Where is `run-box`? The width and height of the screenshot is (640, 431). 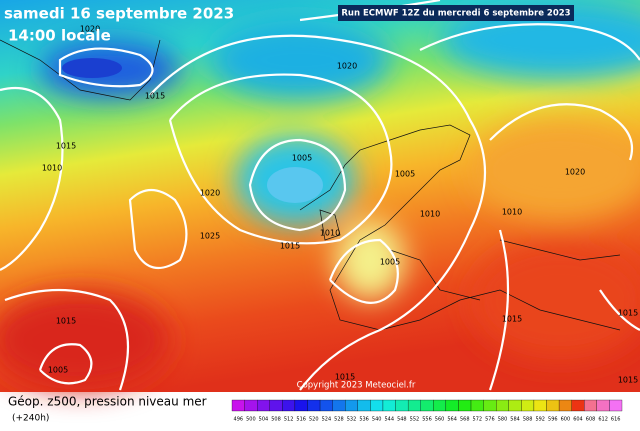
run-box is located at coordinates (456, 13).